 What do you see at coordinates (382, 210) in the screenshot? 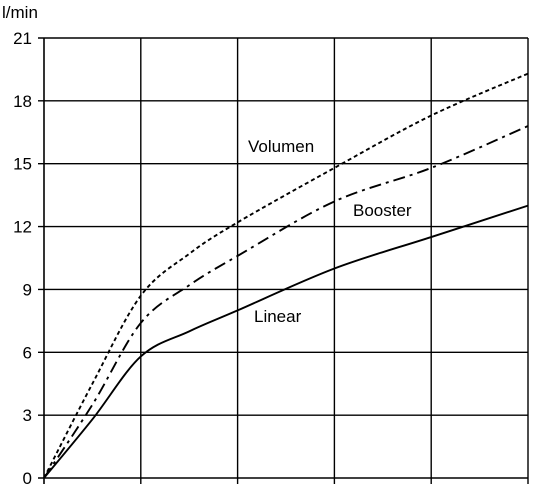
I see `series-label-booster: Booster` at bounding box center [382, 210].